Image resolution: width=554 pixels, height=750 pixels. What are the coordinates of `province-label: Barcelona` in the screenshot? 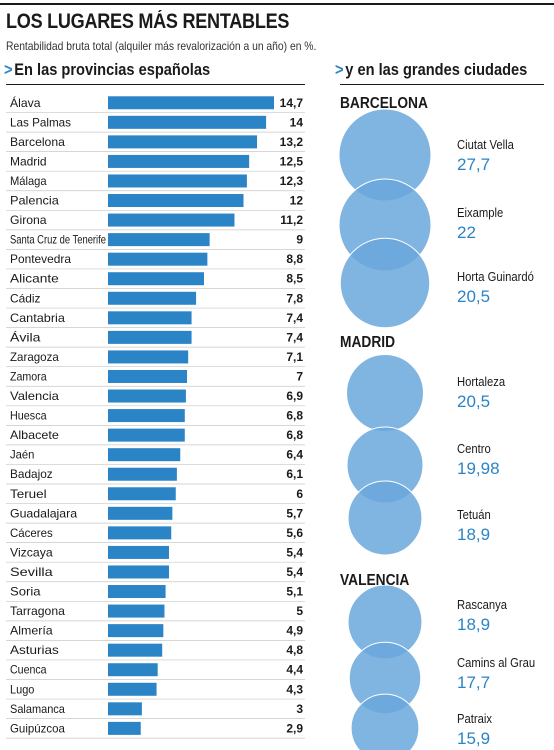 It's located at (37, 142).